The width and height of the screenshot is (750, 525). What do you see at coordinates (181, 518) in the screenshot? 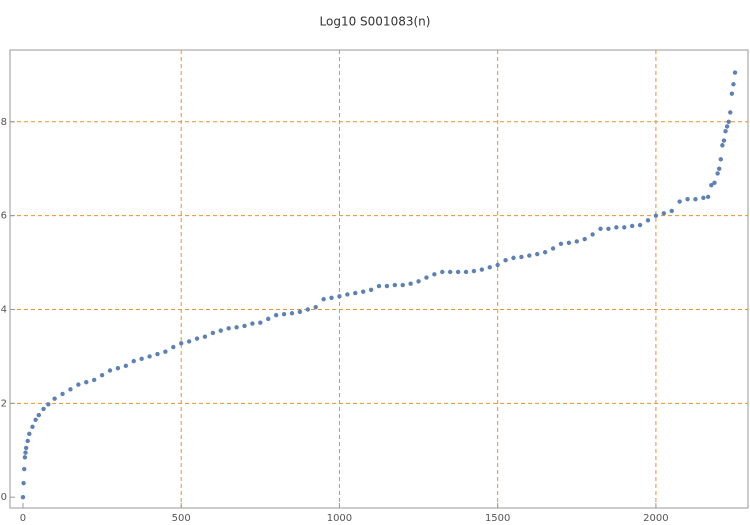
I see `x-tick-label: 500` at bounding box center [181, 518].